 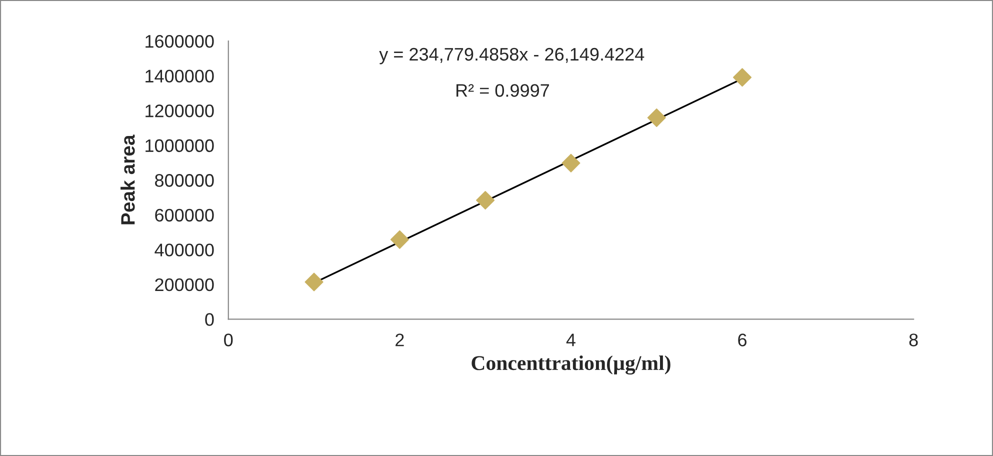 What do you see at coordinates (400, 340) in the screenshot?
I see `x-tick-label: 2` at bounding box center [400, 340].